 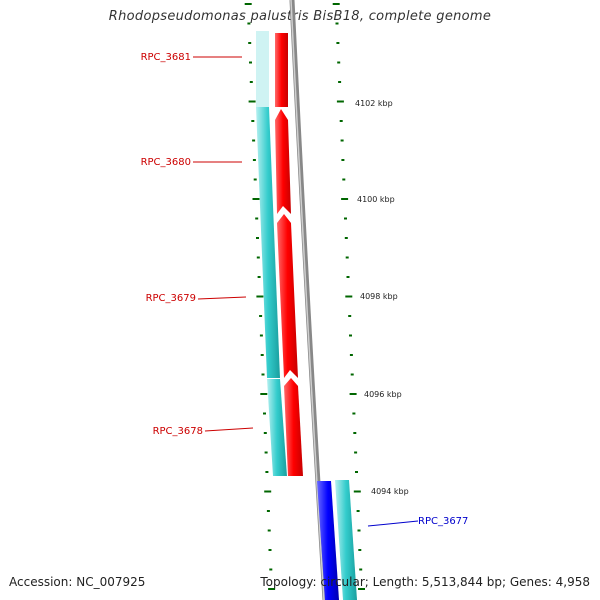 What do you see at coordinates (178, 431) in the screenshot?
I see `gene-label-rpc3678: RPC_3678` at bounding box center [178, 431].